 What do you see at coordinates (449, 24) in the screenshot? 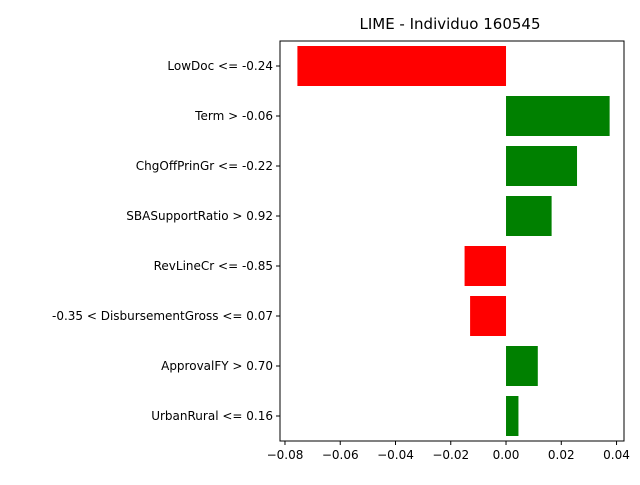
I see `chart-title: LIME - Individuo 160545` at bounding box center [449, 24].